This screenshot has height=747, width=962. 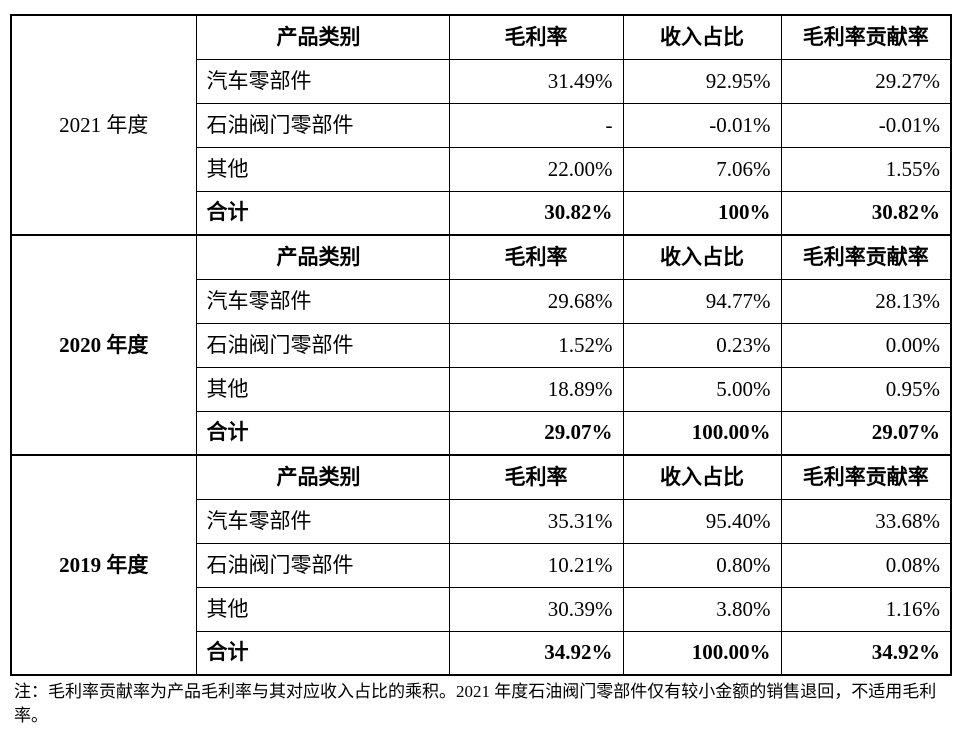 I want to click on total-contribution: 30.82%, so click(x=866, y=213).